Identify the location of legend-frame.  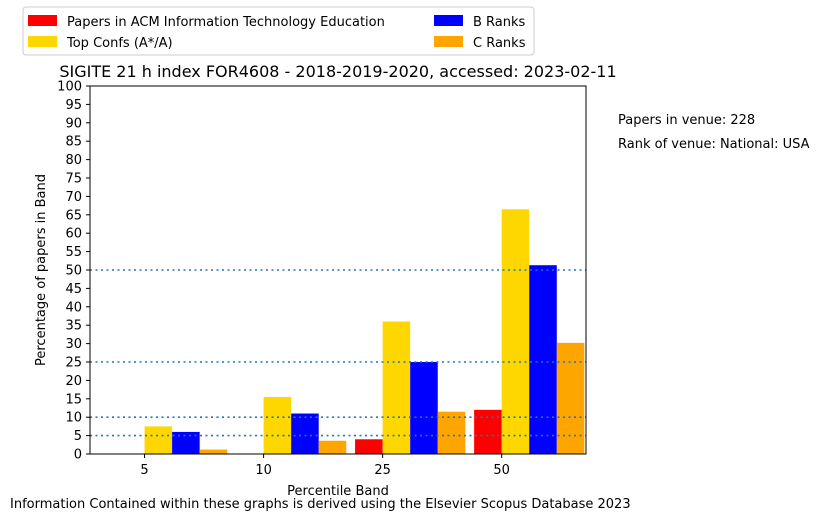
(278, 31).